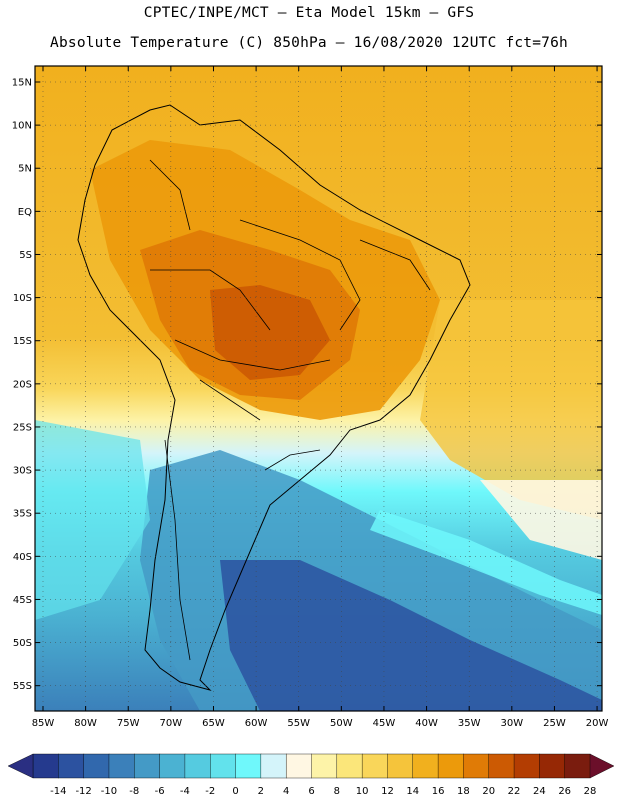 This screenshot has height=800, width=618. What do you see at coordinates (134, 791) in the screenshot?
I see `colorbar-label: -8` at bounding box center [134, 791].